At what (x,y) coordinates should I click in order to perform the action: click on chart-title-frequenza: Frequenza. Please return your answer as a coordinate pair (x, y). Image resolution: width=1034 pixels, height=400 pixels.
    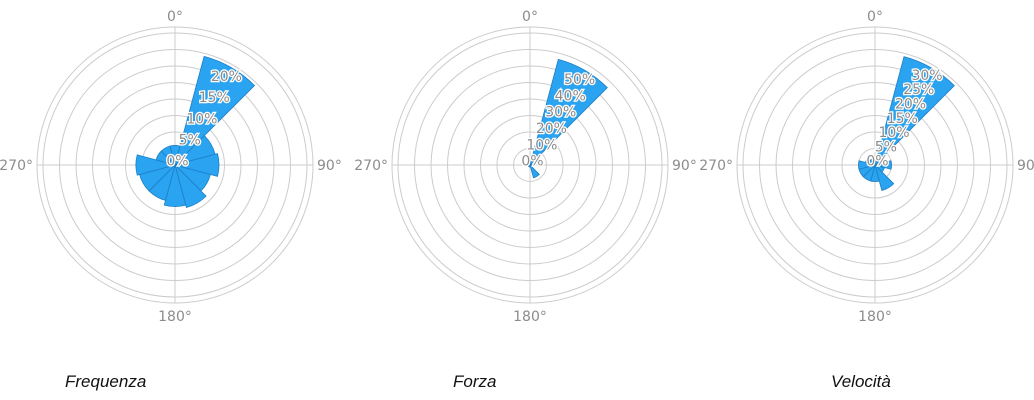
    Looking at the image, I should click on (106, 381).